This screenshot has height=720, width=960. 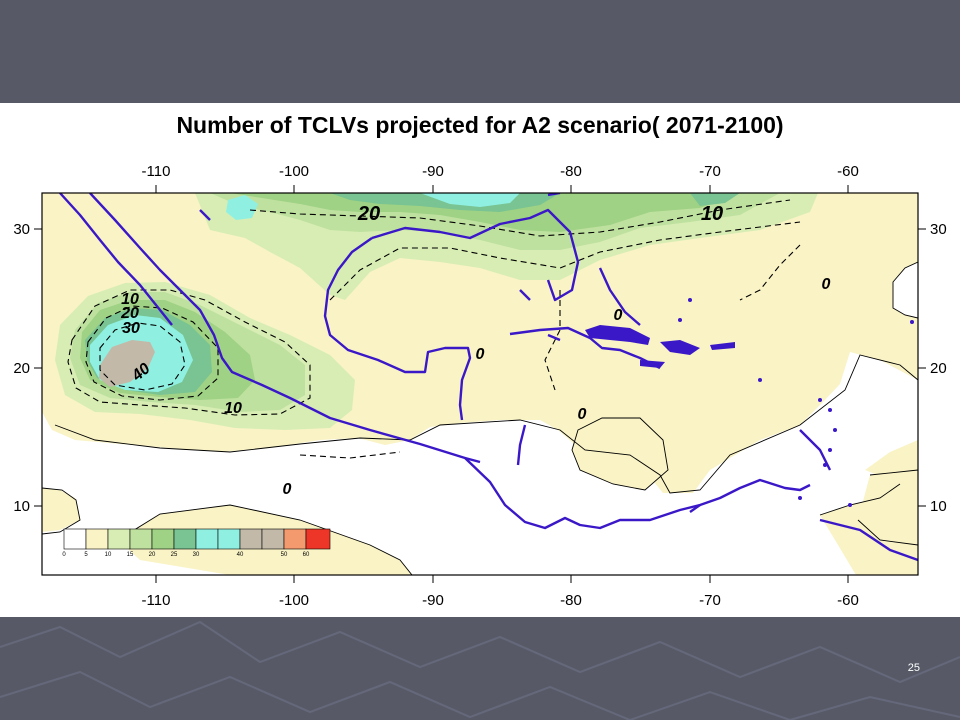 I want to click on colorbar-label: 15, so click(x=130, y=555).